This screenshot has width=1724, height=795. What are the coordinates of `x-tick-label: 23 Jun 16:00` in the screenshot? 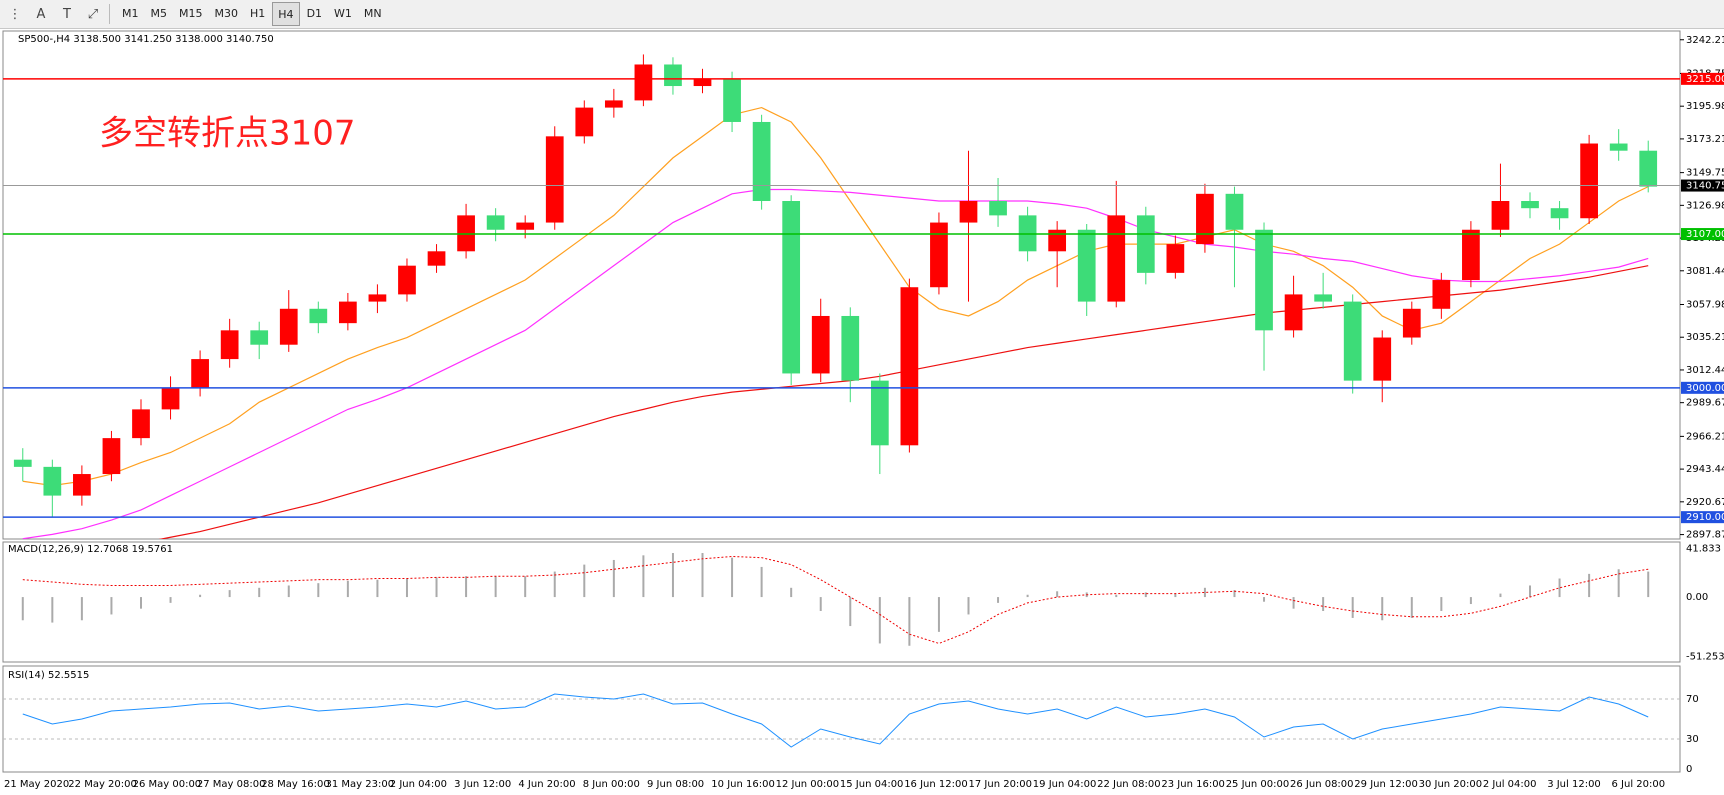 It's located at (1193, 784).